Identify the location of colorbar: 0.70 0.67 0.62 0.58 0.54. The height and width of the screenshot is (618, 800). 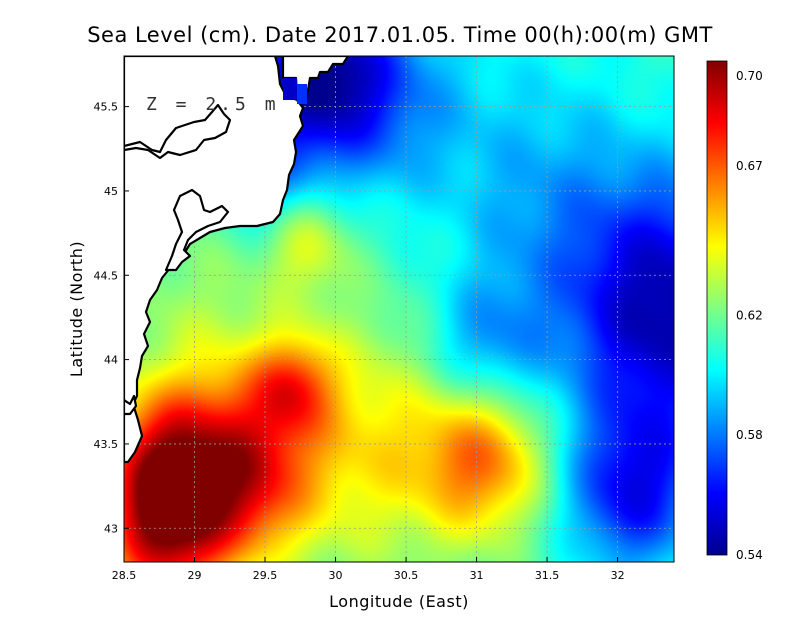
(734, 311).